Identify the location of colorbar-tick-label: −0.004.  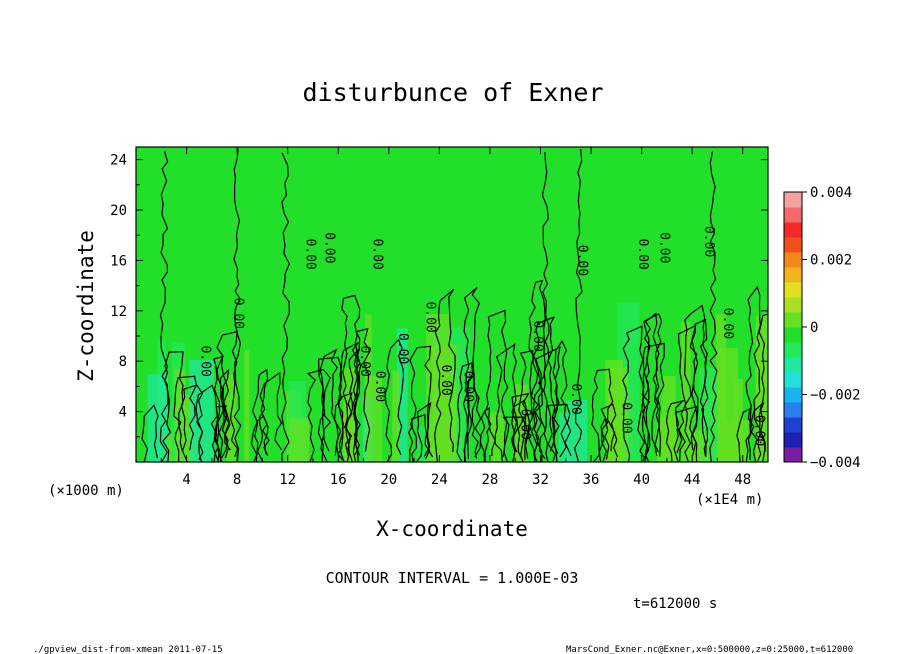
(835, 463).